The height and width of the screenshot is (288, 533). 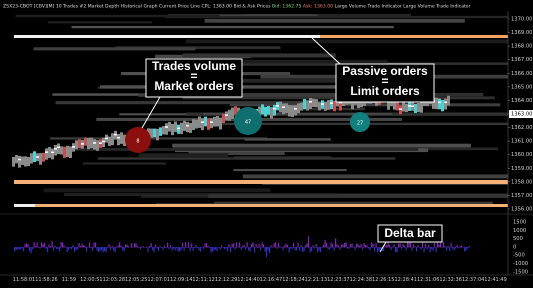 I want to click on price-label: 1361.00, so click(x=521, y=142).